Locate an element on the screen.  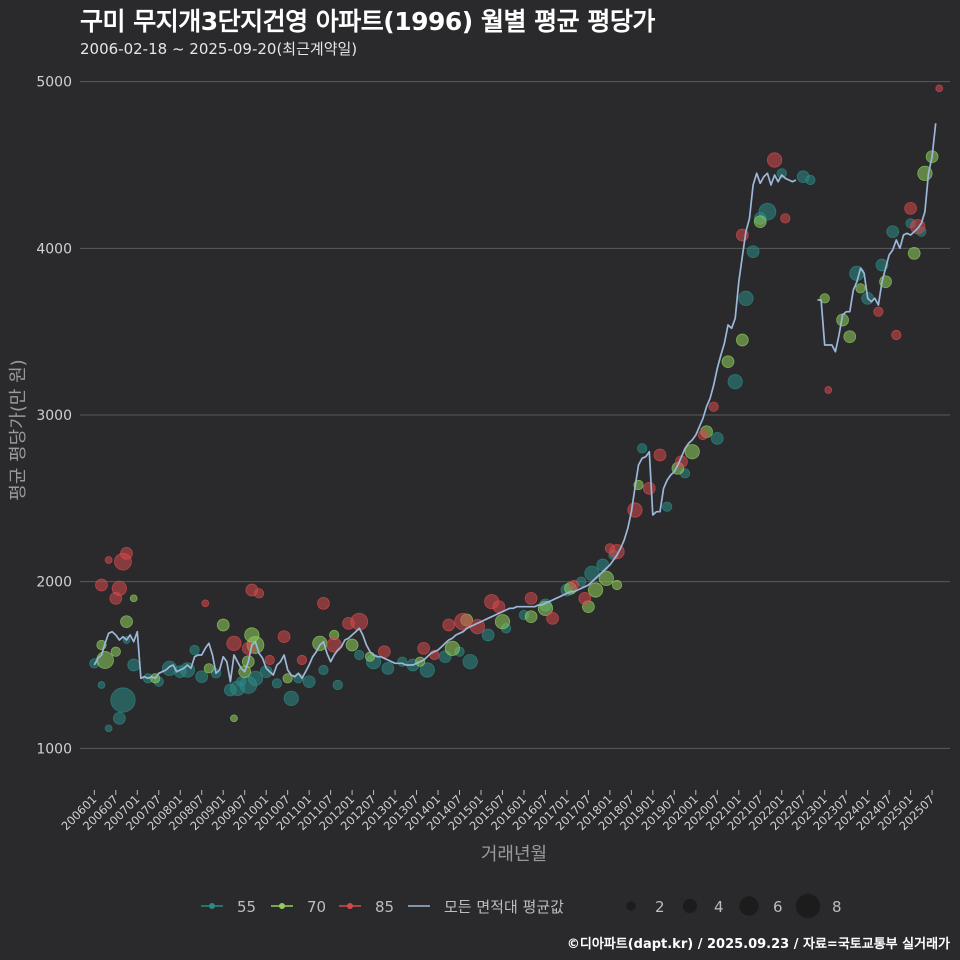
legend-size-label: 6 is located at coordinates (778, 907).